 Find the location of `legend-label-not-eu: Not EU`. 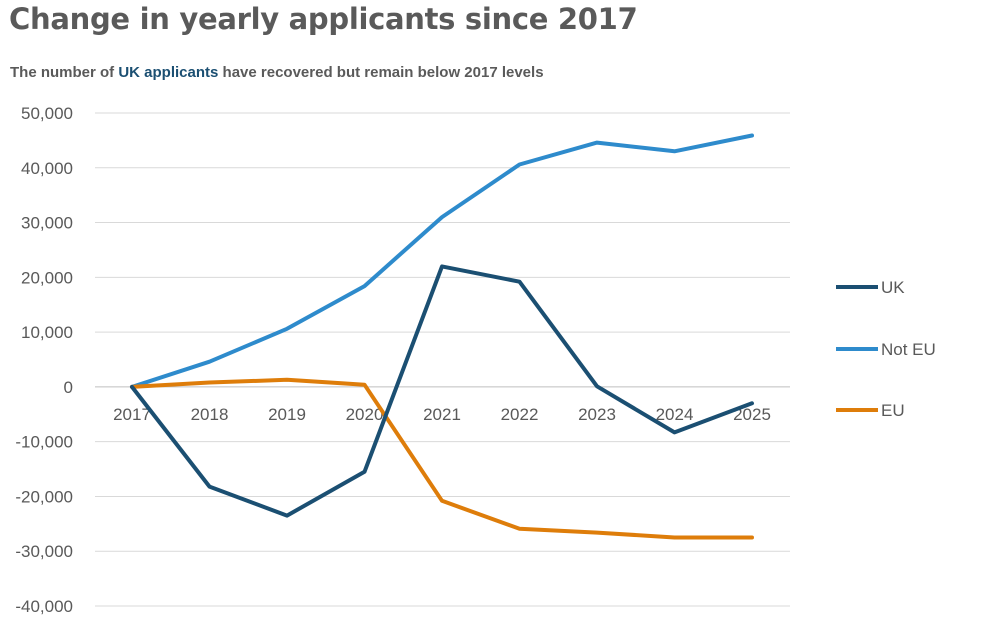

legend-label-not-eu: Not EU is located at coordinates (908, 349).